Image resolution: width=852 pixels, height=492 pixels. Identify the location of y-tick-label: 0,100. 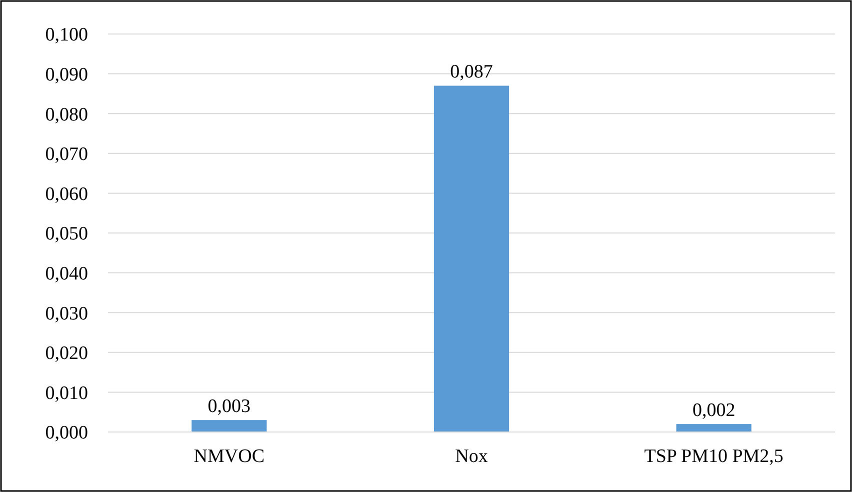
(66, 35).